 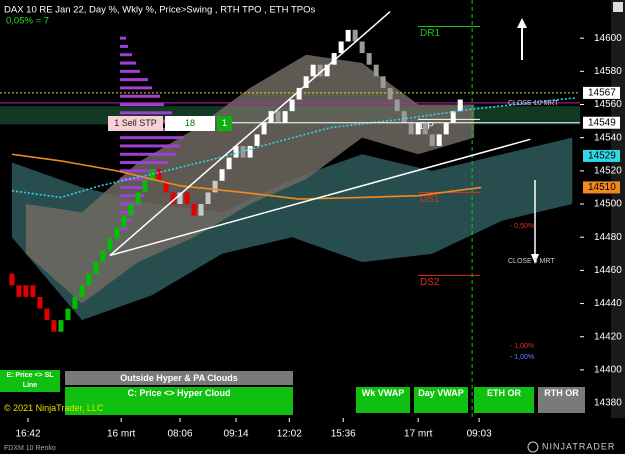 I want to click on button-day-vwap: Day VWAP, so click(x=441, y=400).